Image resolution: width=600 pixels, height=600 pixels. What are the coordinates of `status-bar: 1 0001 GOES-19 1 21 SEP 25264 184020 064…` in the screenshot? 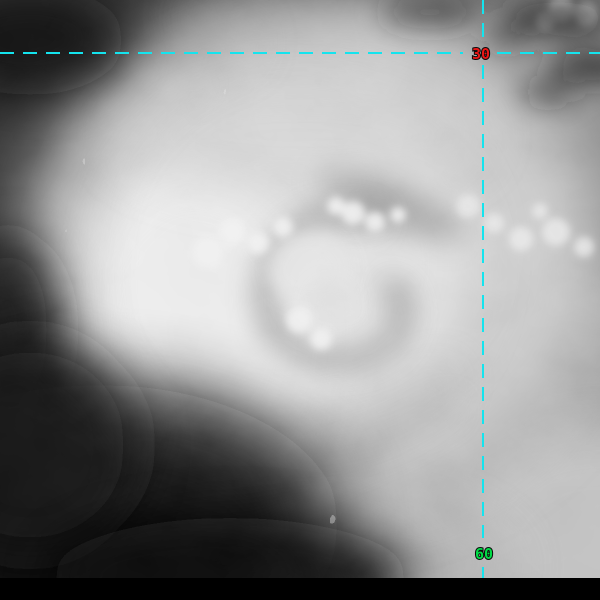 It's located at (300, 589).